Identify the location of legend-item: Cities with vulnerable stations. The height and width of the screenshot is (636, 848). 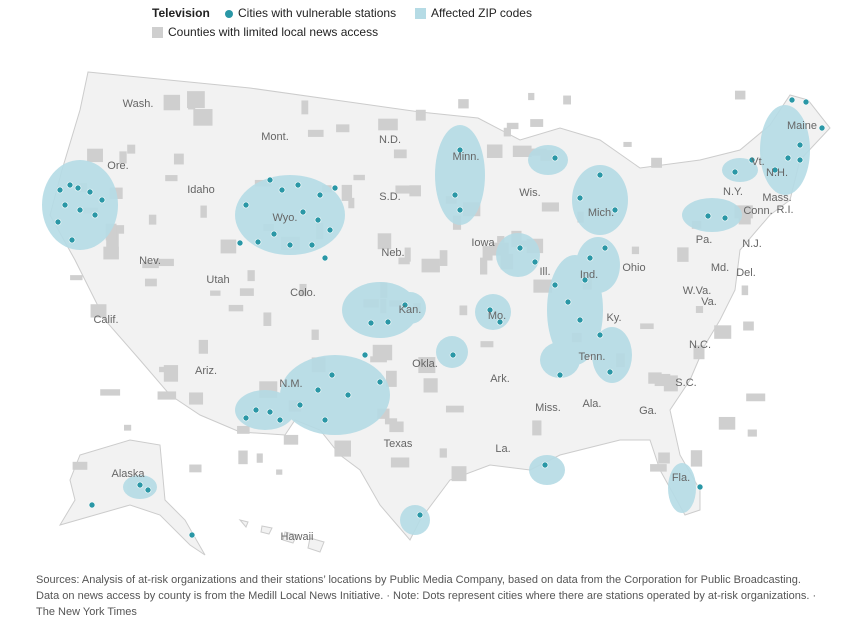
(317, 13).